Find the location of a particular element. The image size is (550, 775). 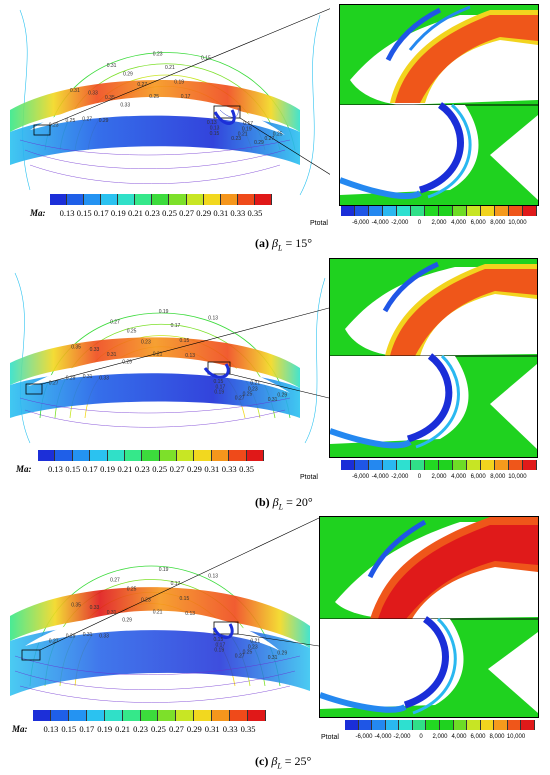

colorbar-tick-label: 0.13 is located at coordinates (67, 213).